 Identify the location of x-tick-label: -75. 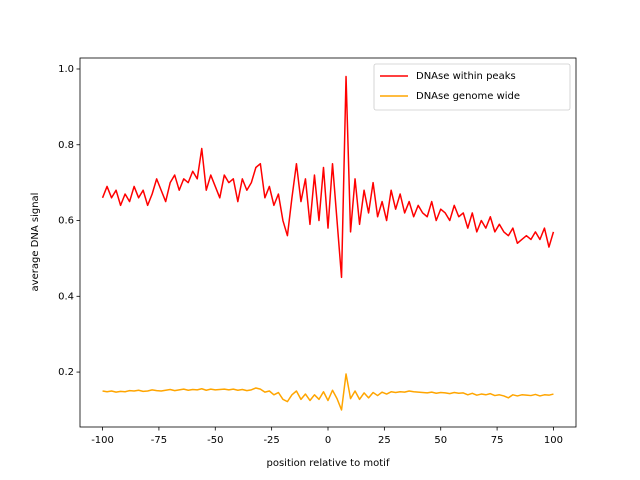
(159, 440).